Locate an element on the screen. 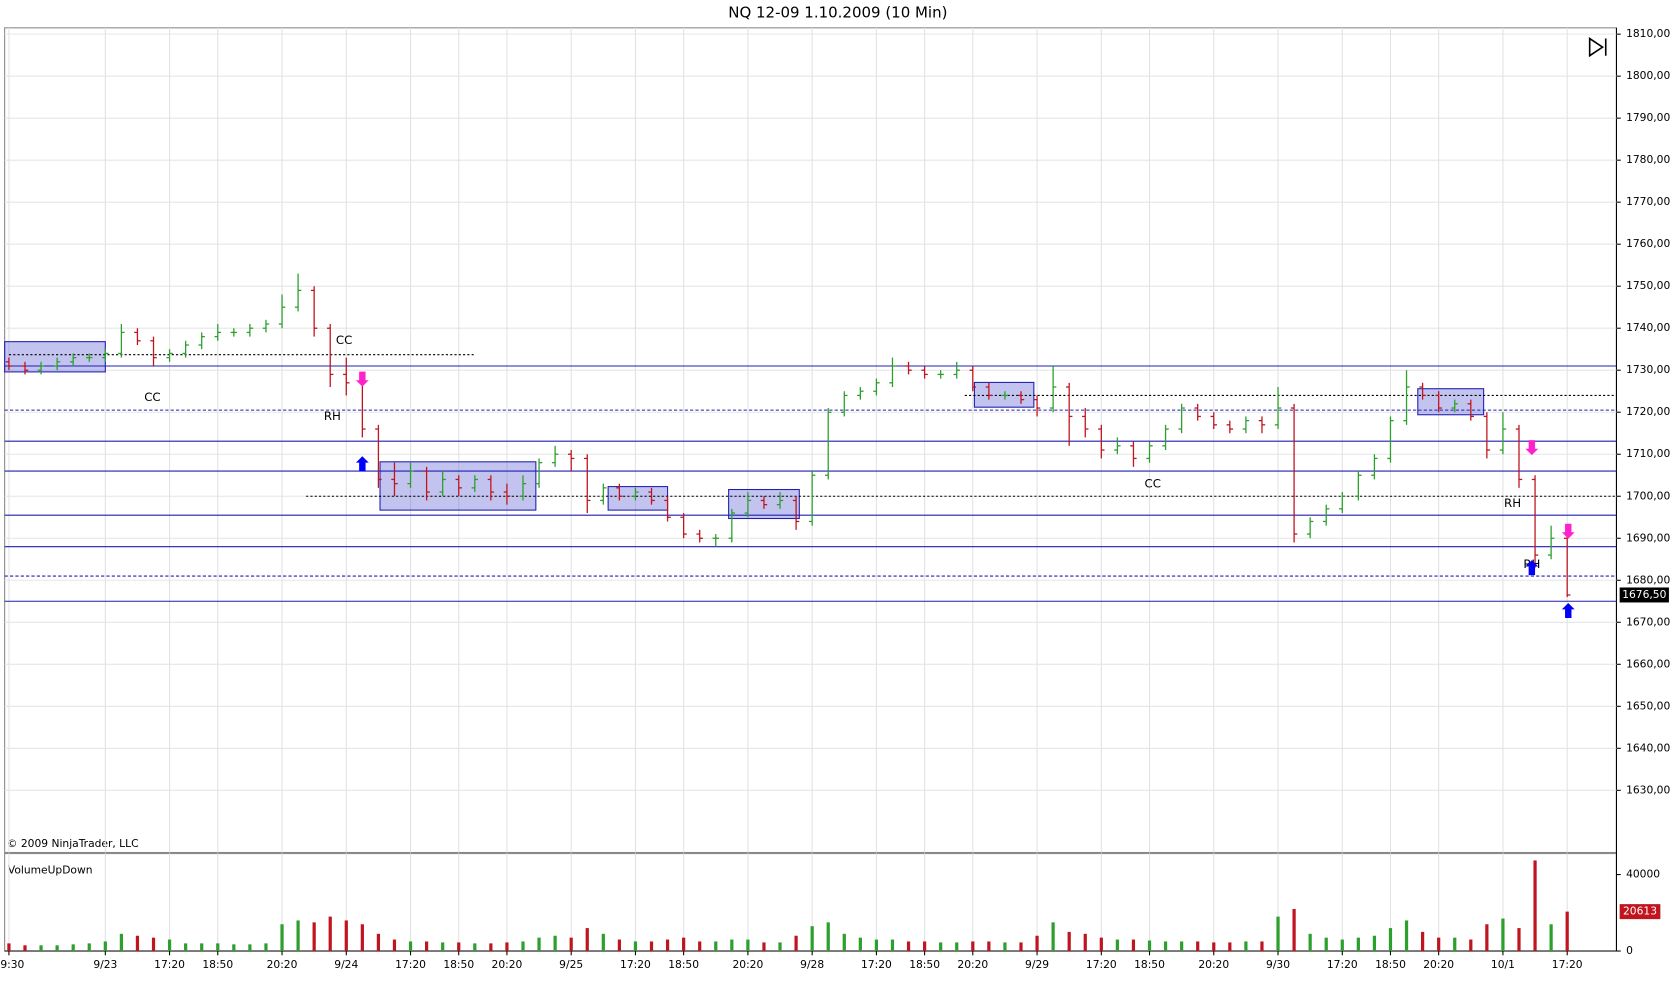  last-price-label: 1676,50 is located at coordinates (1644, 594).